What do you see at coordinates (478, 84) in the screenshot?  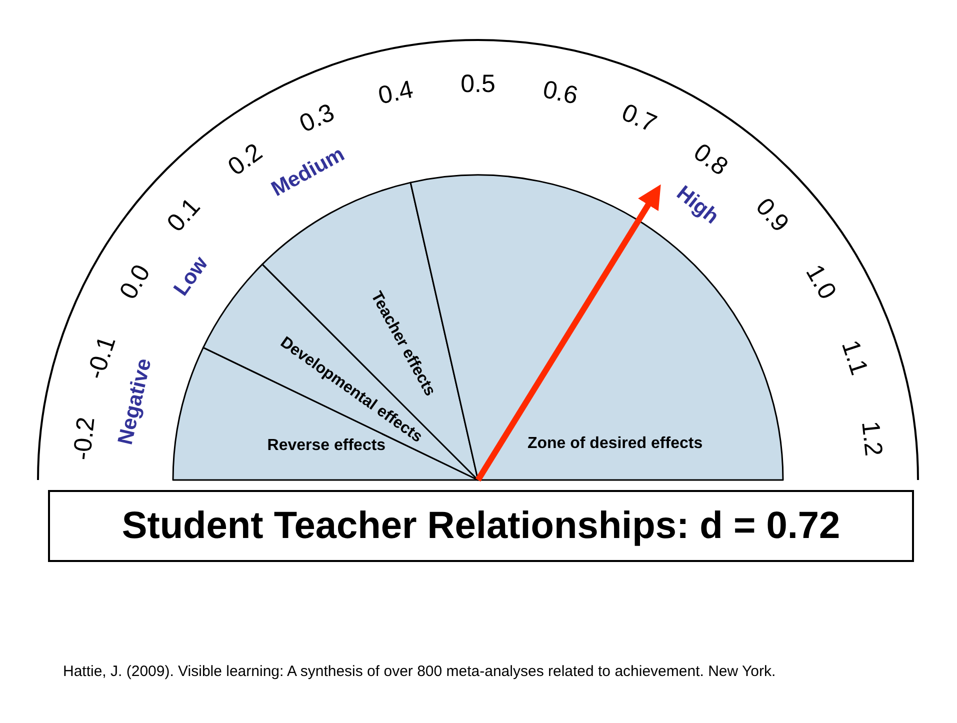 I see `text: 0.5` at bounding box center [478, 84].